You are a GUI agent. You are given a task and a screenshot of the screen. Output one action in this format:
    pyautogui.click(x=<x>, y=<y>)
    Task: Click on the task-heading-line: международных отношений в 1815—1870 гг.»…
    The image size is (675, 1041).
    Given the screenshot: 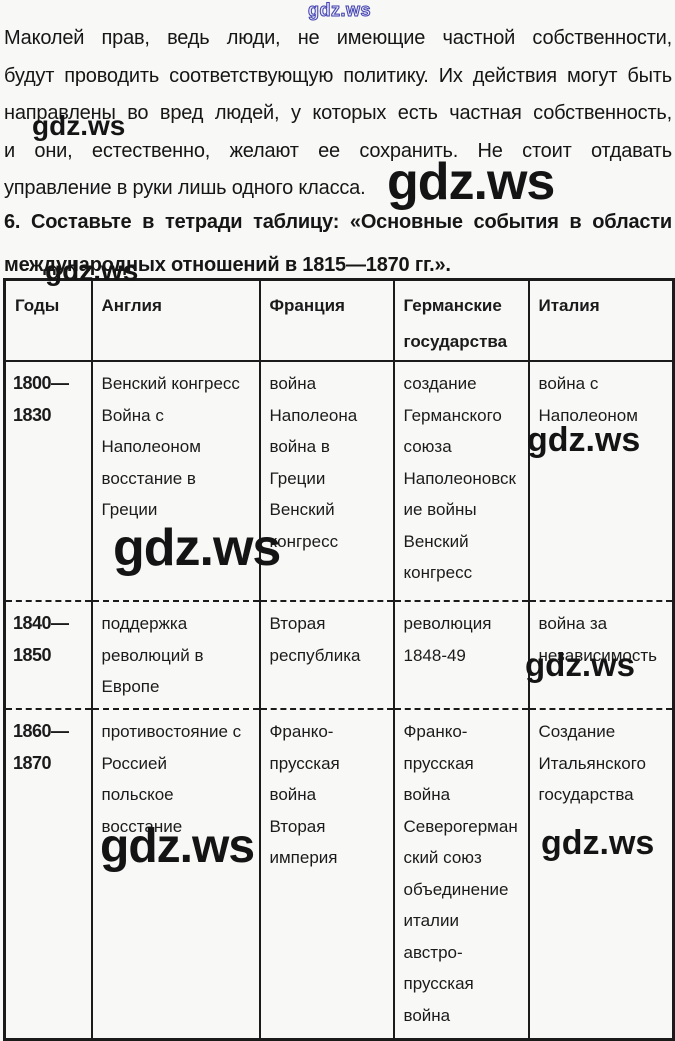 What is the action you would take?
    pyautogui.click(x=227, y=265)
    